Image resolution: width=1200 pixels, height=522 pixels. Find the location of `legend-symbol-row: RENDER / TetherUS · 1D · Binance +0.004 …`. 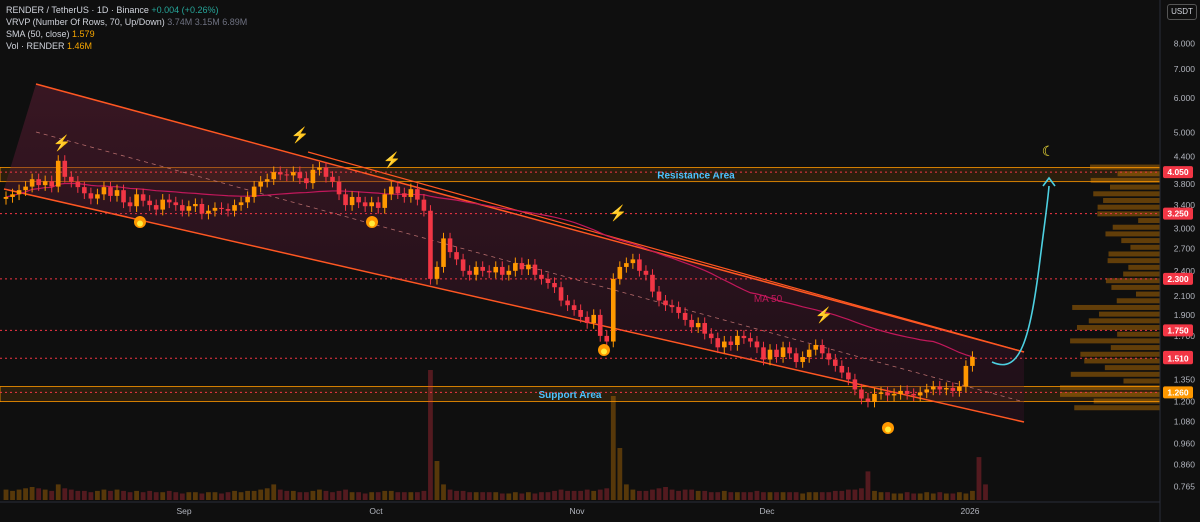

legend-symbol-row: RENDER / TetherUS · 1D · Binance +0.004 … is located at coordinates (126, 10).